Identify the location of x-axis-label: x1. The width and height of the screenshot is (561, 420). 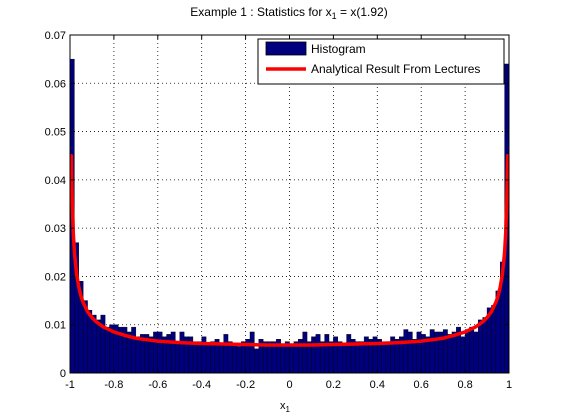
(285, 407).